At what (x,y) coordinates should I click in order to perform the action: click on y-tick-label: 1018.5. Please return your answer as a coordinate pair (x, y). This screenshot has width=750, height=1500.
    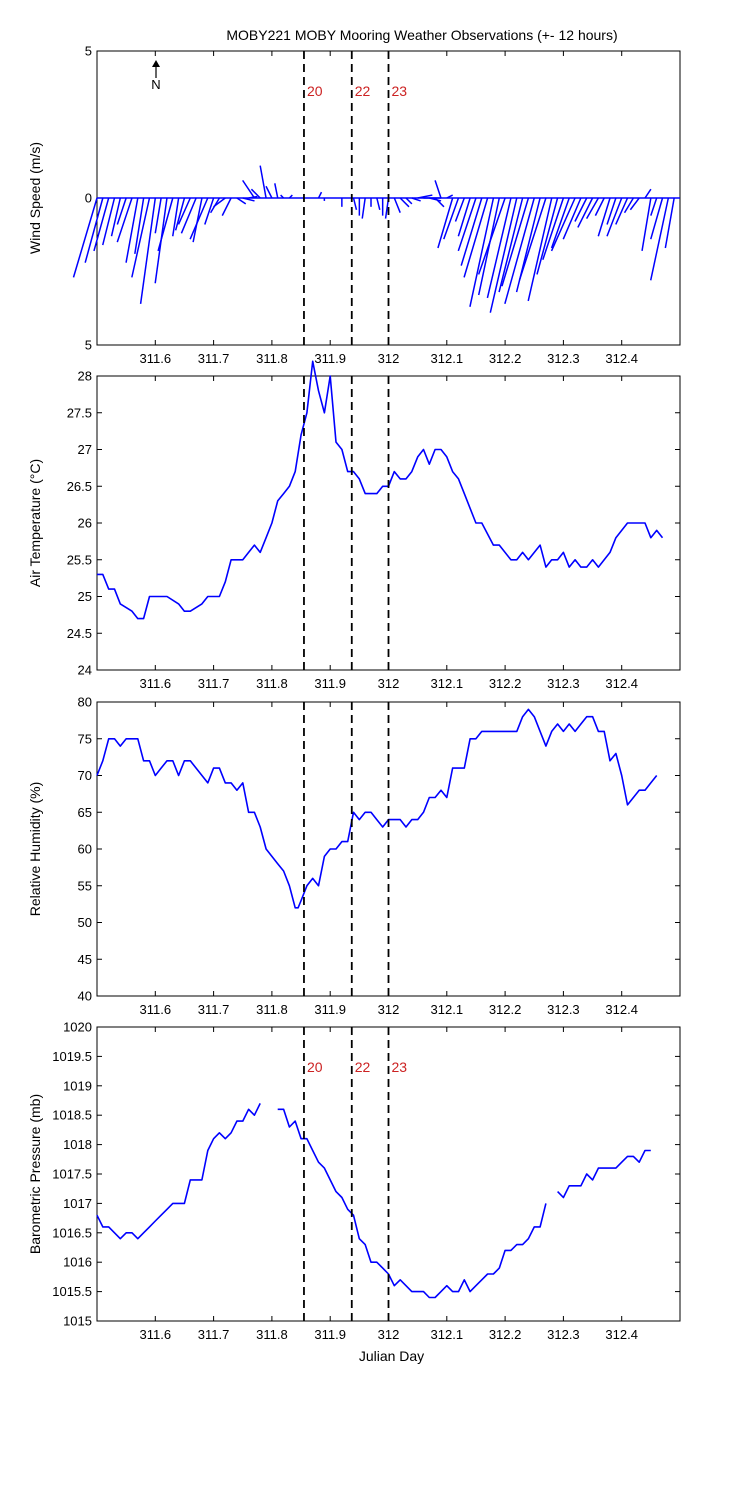
    Looking at the image, I should click on (72, 1115).